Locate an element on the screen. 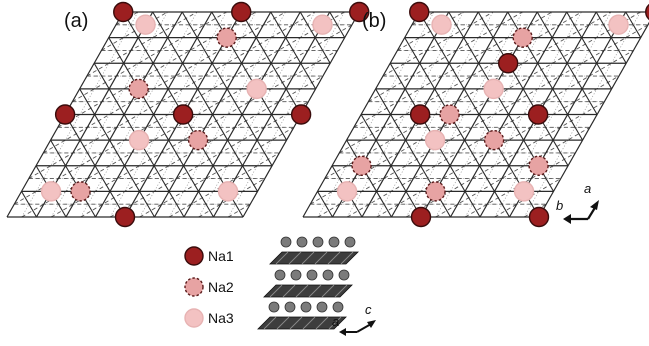  legend-na2-label: Na2 is located at coordinates (221, 287).